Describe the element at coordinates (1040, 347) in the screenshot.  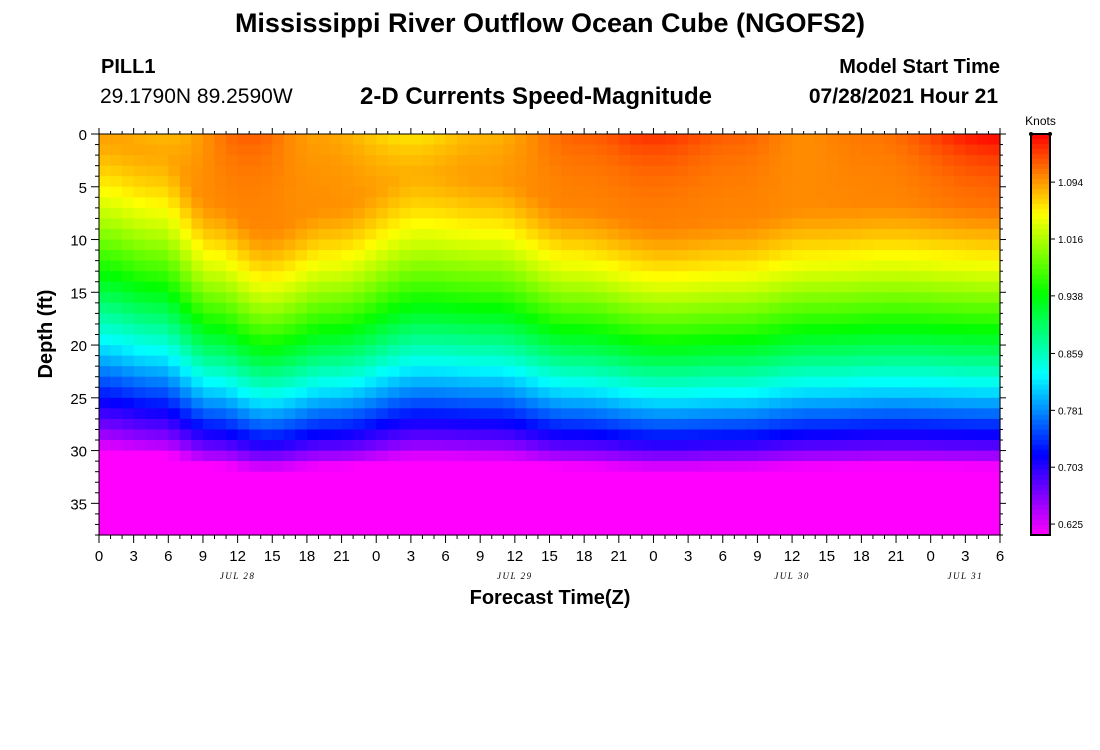
I see `colorbar-segment` at that location.